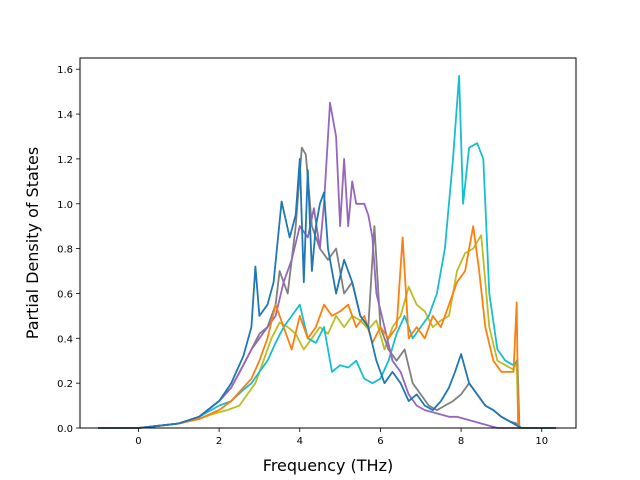 This screenshot has height=480, width=640. I want to click on x-axis-label: Frequency (THz), so click(328, 465).